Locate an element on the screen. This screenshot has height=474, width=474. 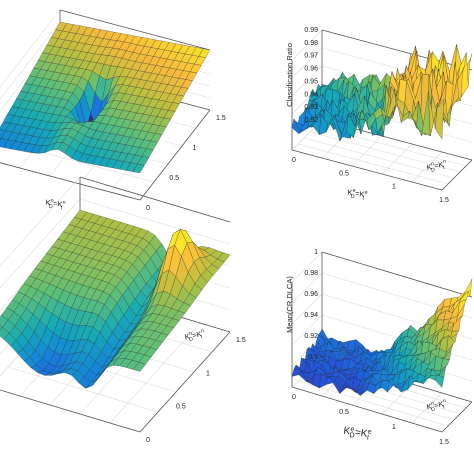
z-tick-label: 0.95 is located at coordinates (311, 81).